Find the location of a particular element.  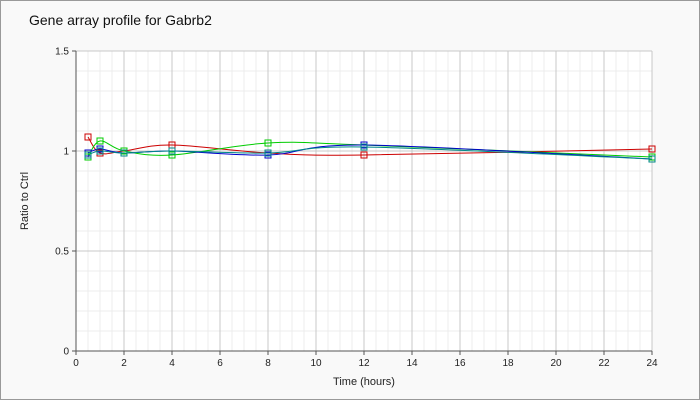

x-tick-label: 24 is located at coordinates (652, 363).